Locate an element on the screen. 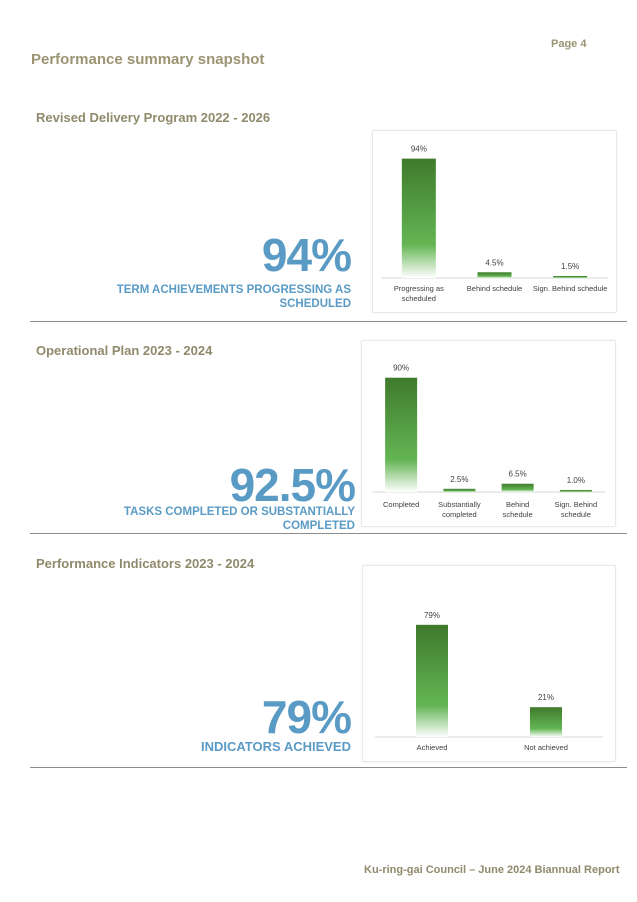 The image size is (637, 902). data-label: 1.5% is located at coordinates (570, 266).